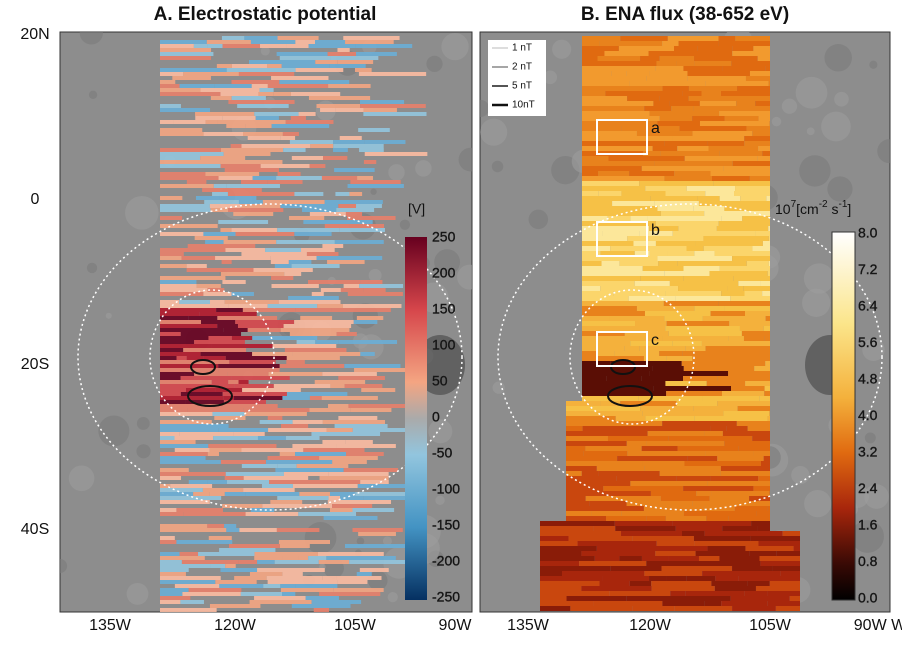 This screenshot has width=902, height=645. I want to click on legend-label: 1 nT, so click(522, 48).